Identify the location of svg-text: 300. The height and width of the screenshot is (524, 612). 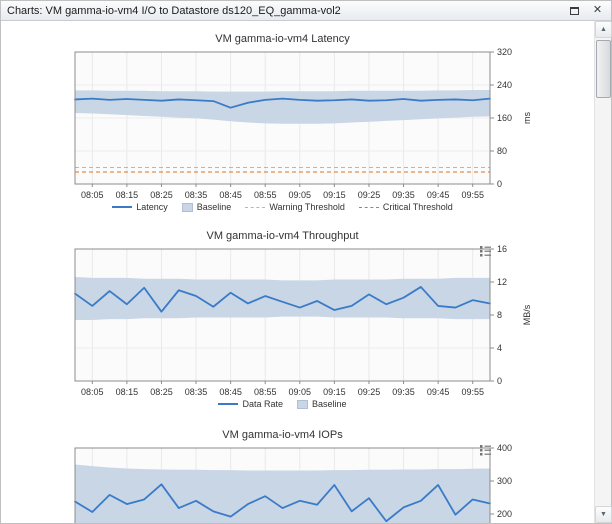
(504, 481).